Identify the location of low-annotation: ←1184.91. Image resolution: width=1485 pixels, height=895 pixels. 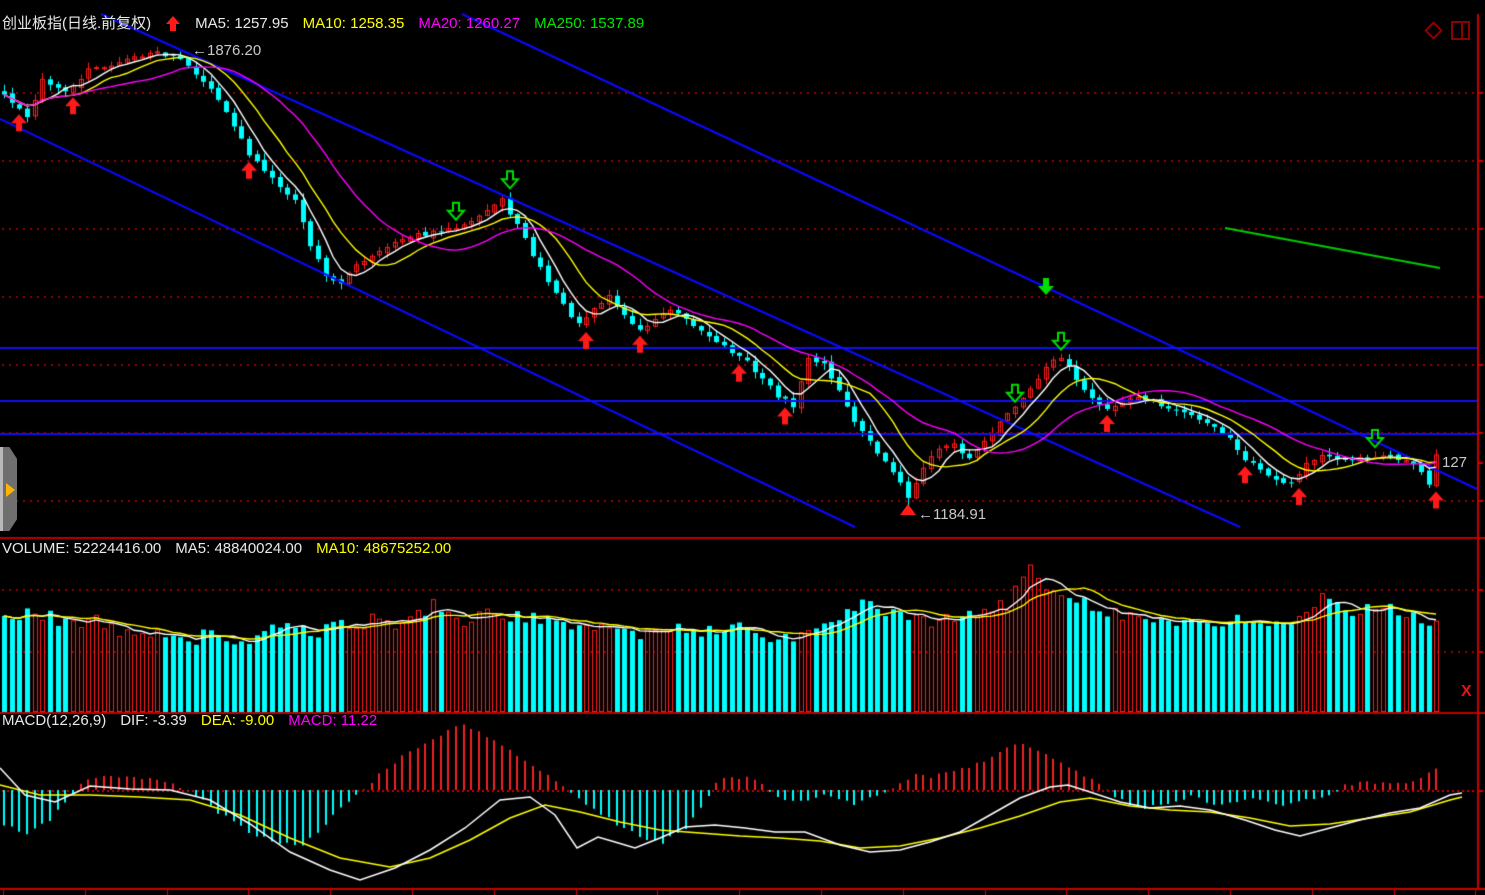
(952, 514).